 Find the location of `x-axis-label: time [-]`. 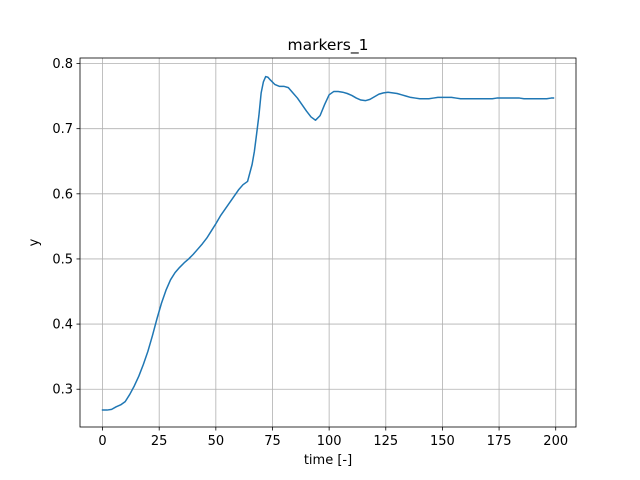

x-axis-label: time [-] is located at coordinates (328, 460).